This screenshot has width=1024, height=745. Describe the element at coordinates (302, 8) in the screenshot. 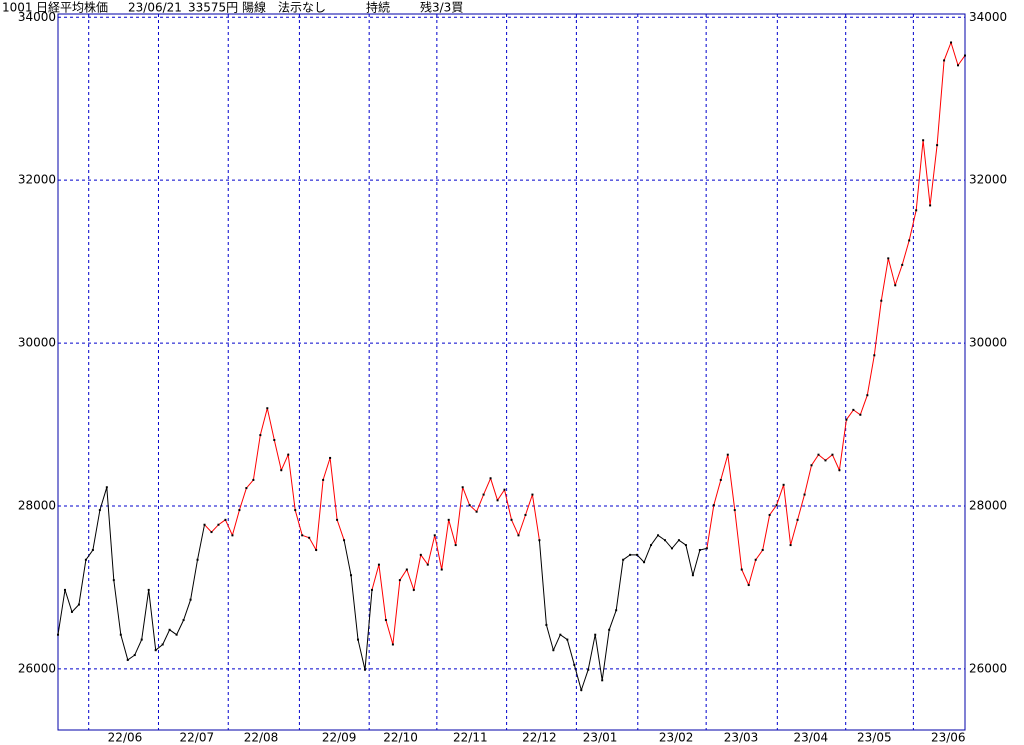

I see `signal: 法示なし` at that location.